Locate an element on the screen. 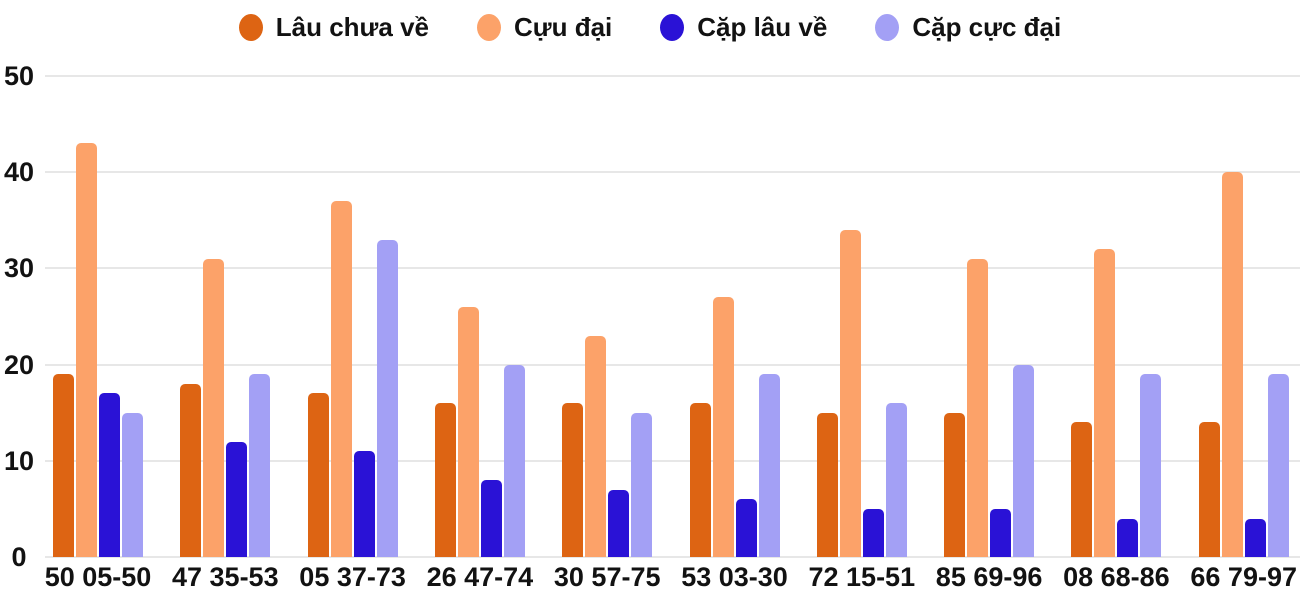 This screenshot has height=600, width=1300. x-axis-category-label: 26 47-74 is located at coordinates (480, 577).